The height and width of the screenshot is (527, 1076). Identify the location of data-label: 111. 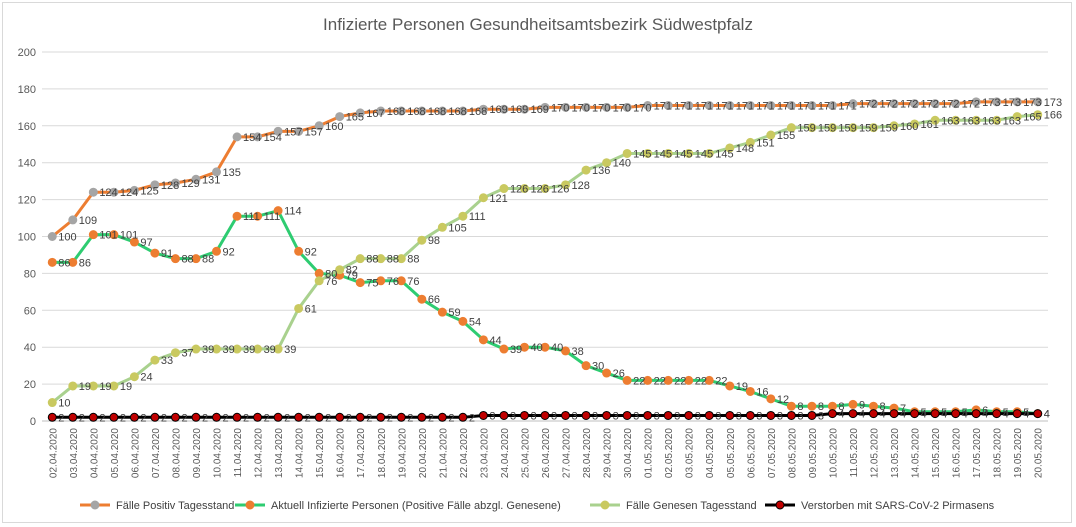
(251, 217).